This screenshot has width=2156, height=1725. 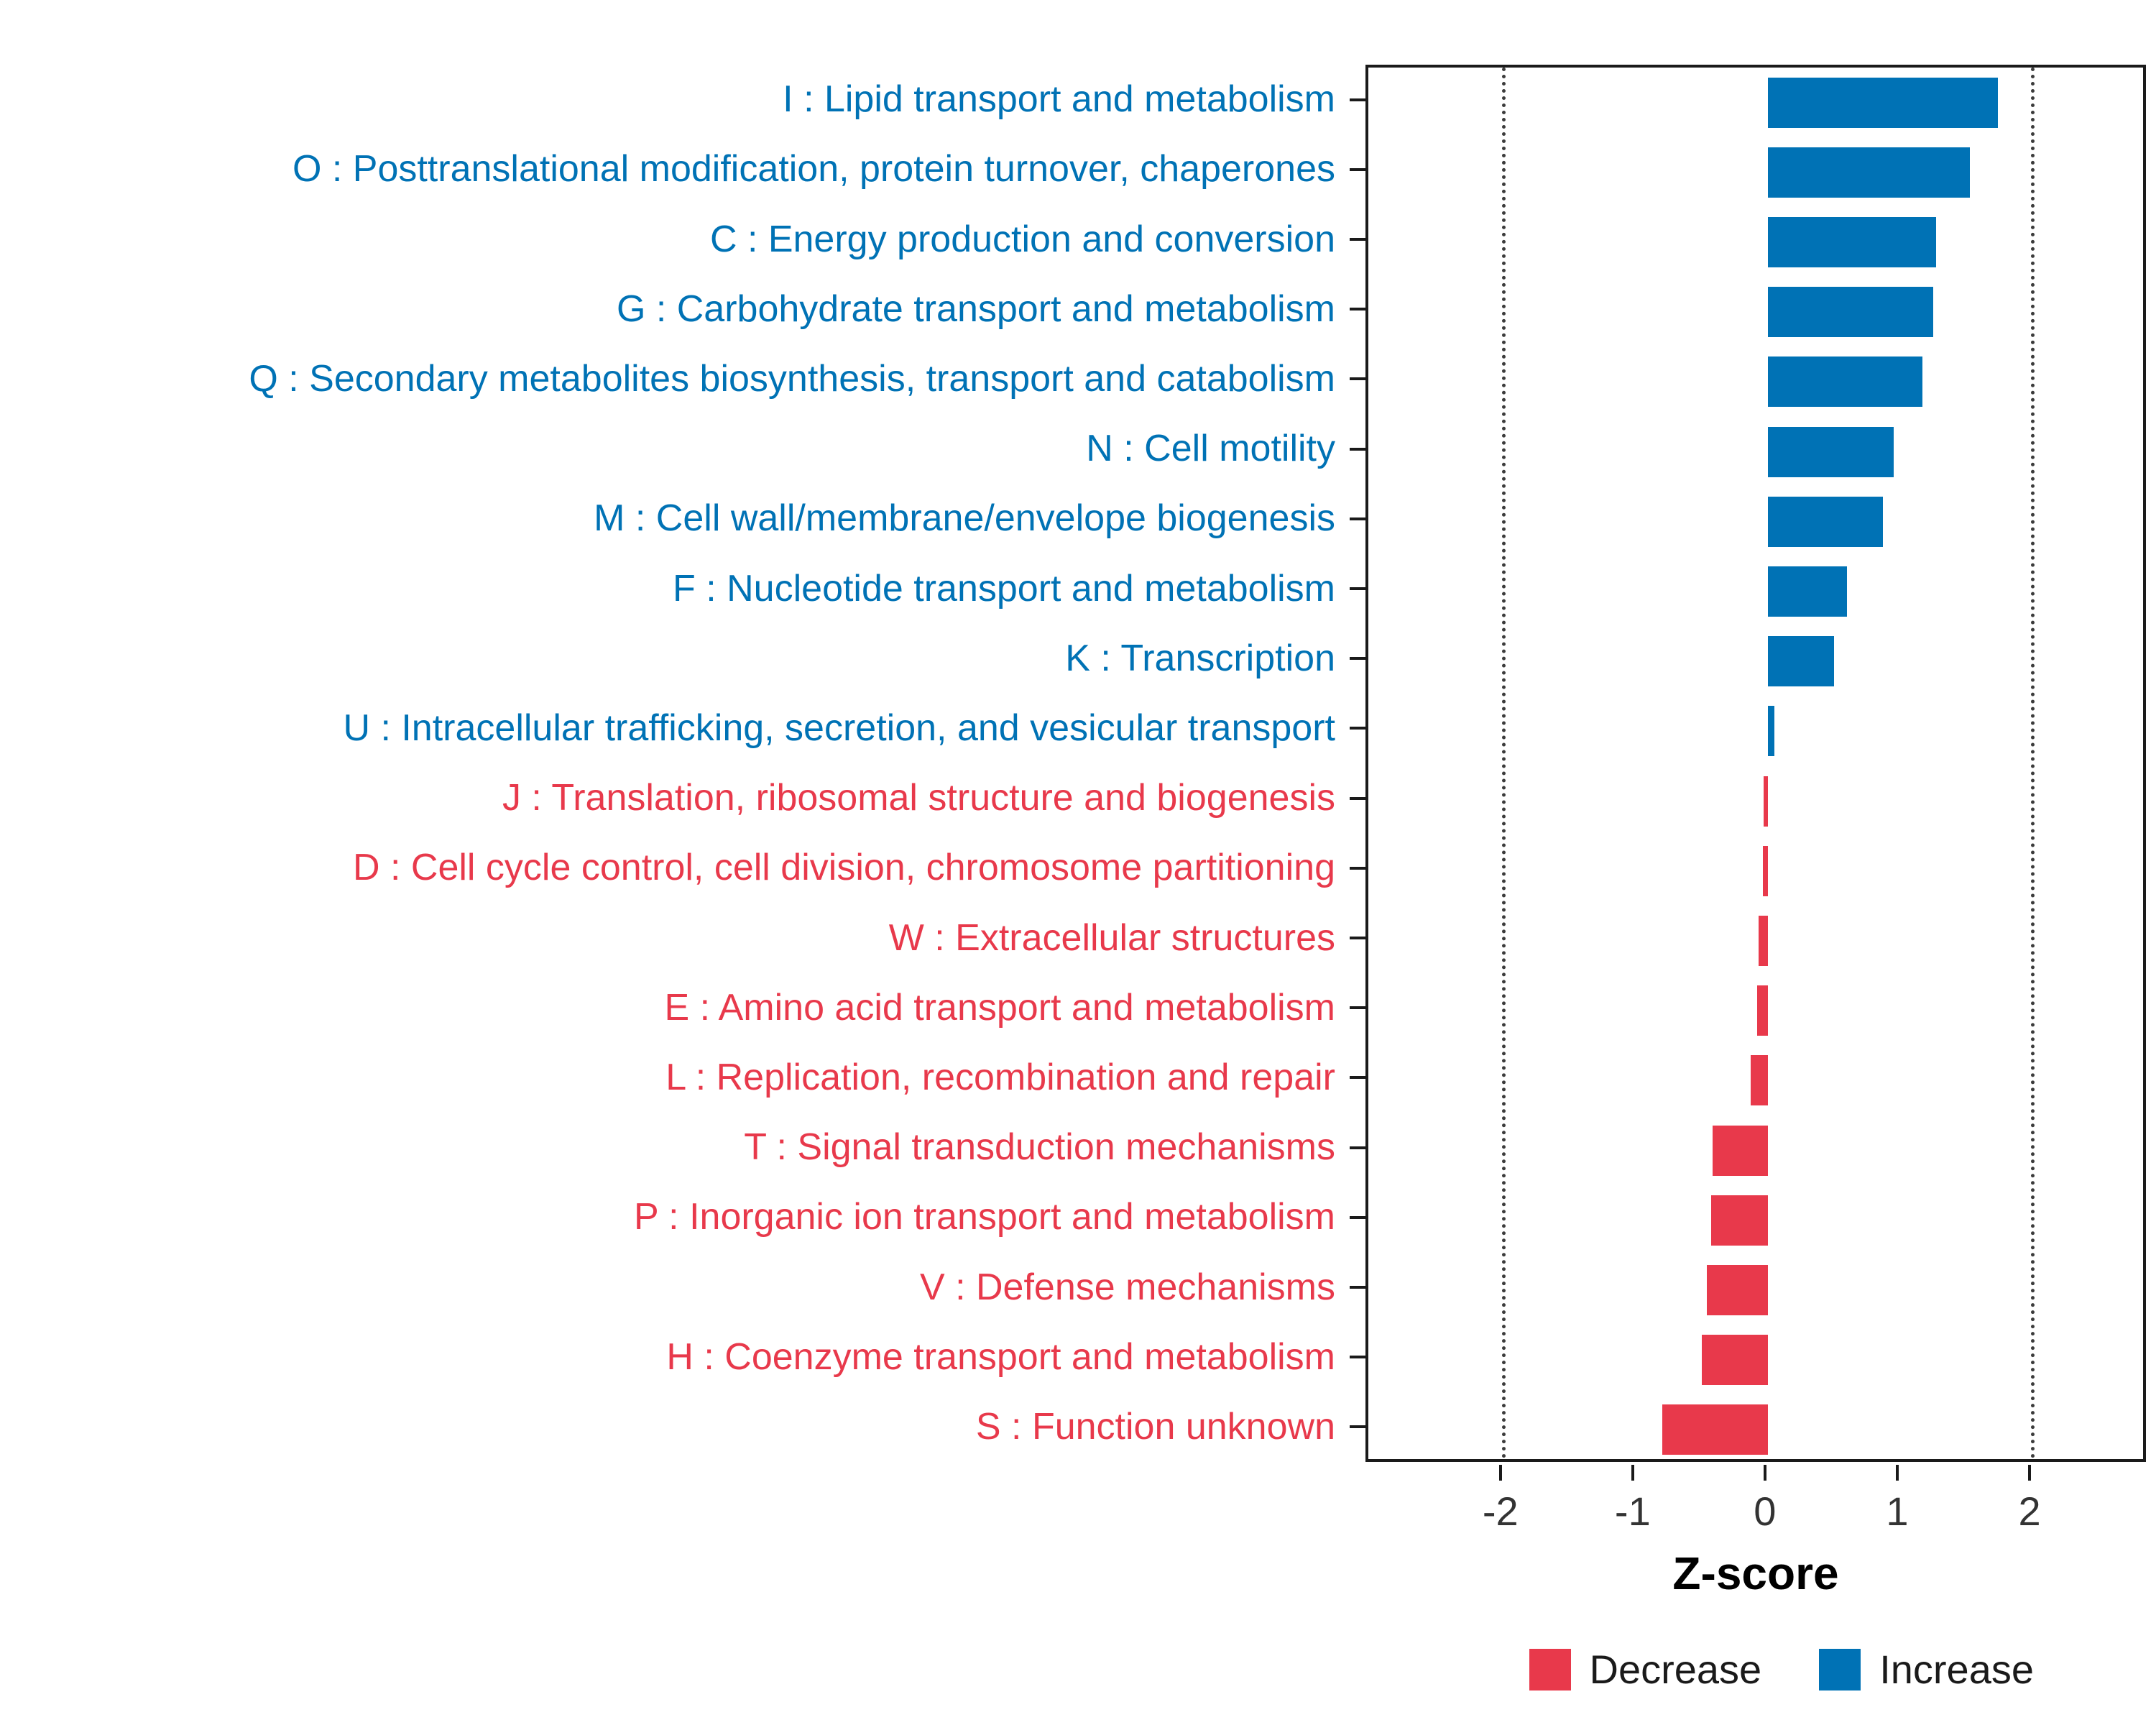 What do you see at coordinates (2030, 1511) in the screenshot?
I see `x-tick-label: 2` at bounding box center [2030, 1511].